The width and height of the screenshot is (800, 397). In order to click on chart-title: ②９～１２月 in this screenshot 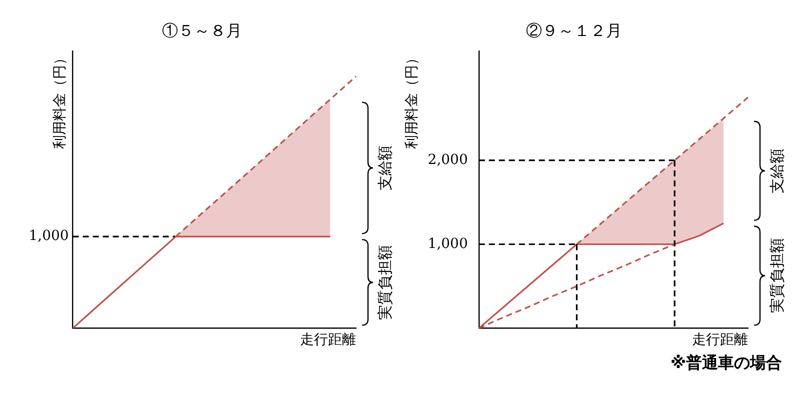, I will do `click(574, 30)`.